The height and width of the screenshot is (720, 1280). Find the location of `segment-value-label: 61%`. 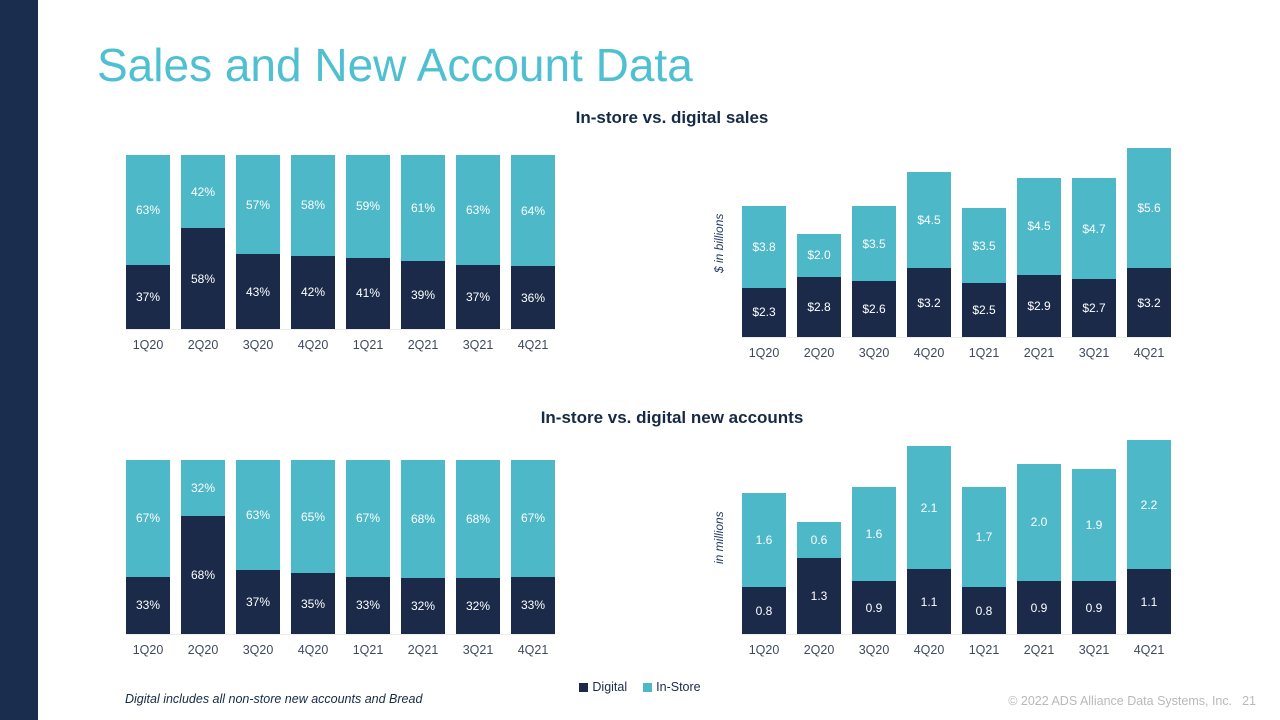

segment-value-label: 61% is located at coordinates (423, 208).